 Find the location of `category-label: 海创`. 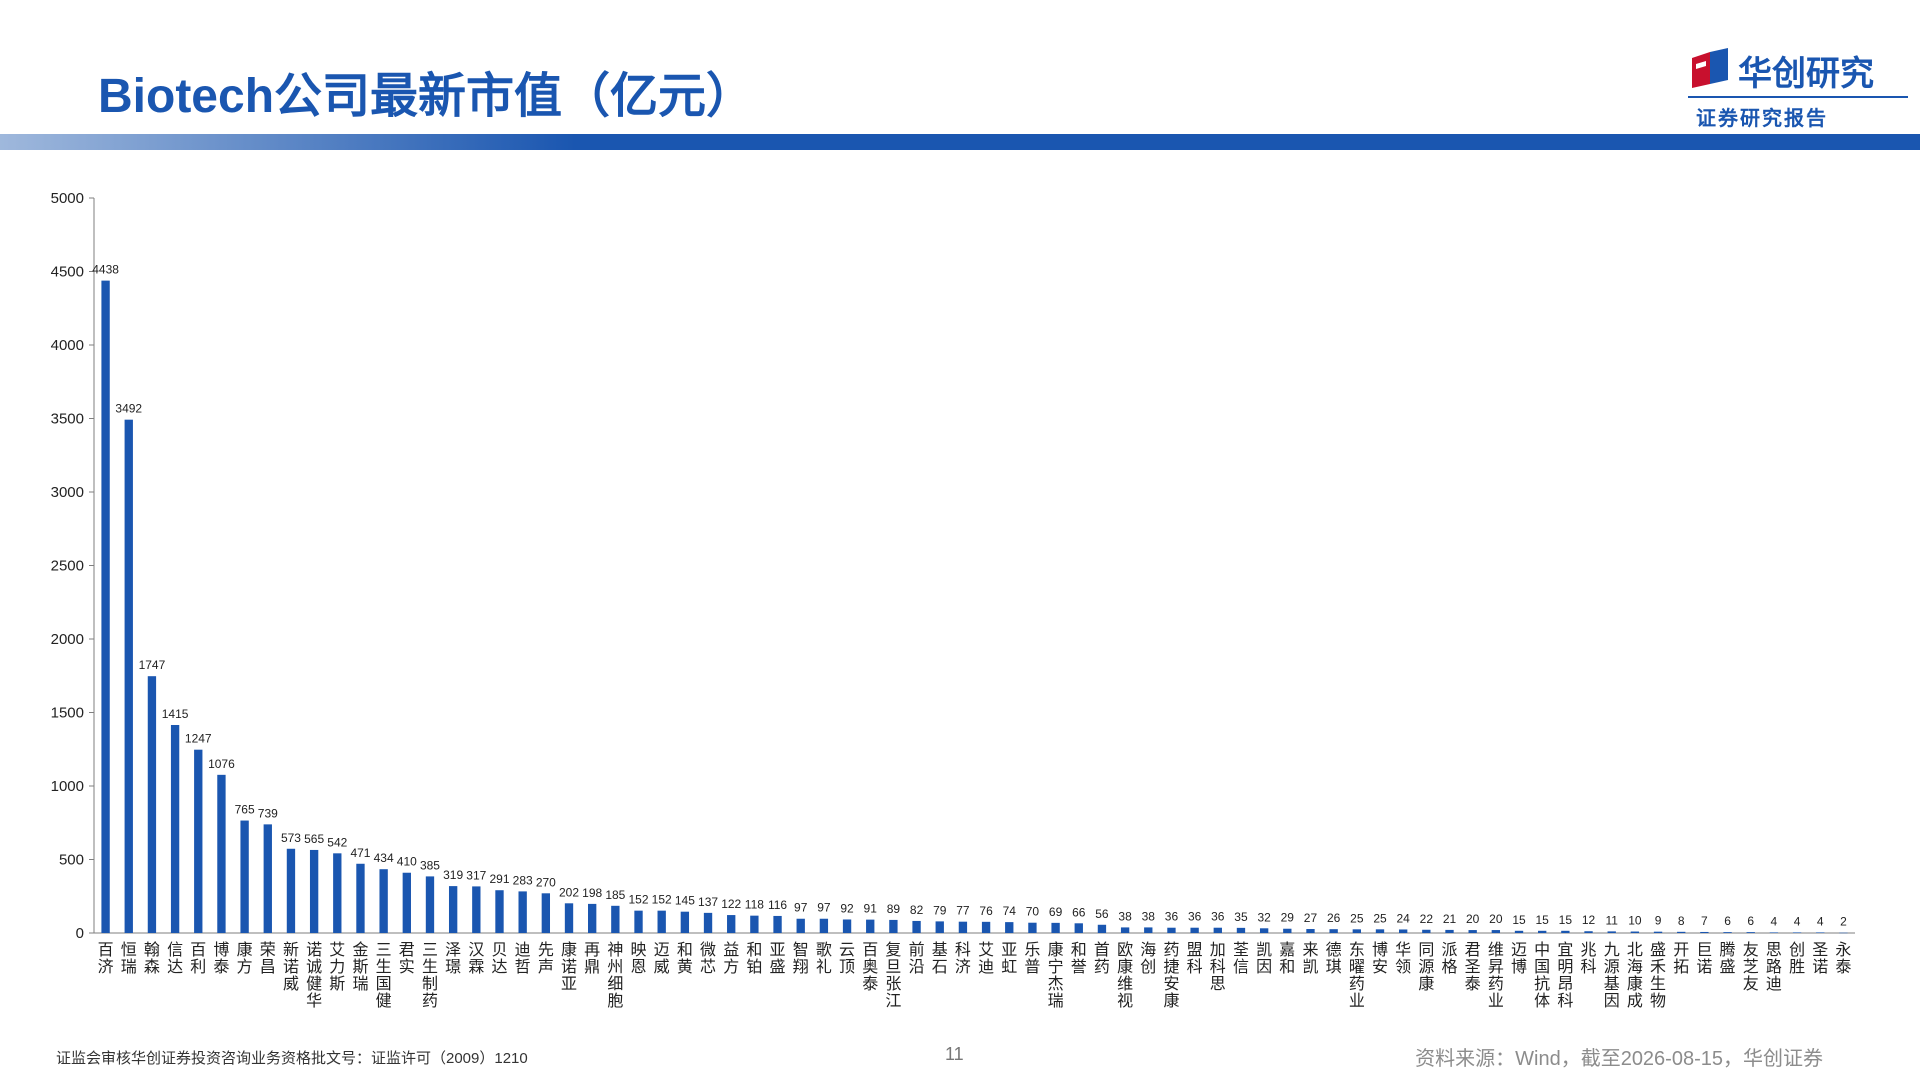

category-label: 海创 is located at coordinates (1148, 958).